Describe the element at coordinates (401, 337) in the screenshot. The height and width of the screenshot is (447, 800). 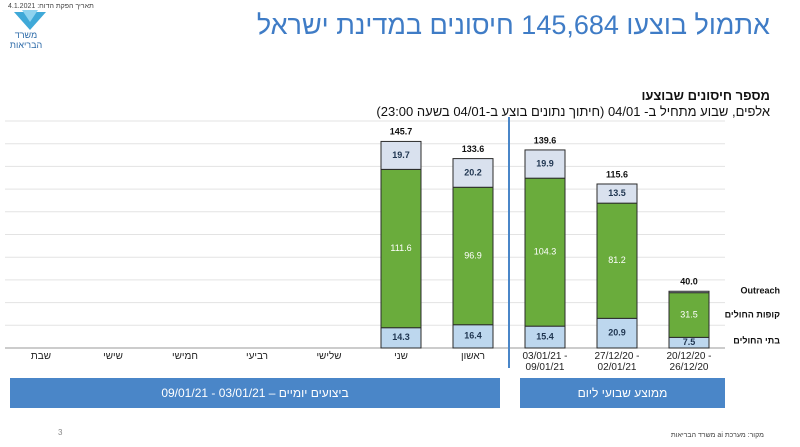
I see `data-label: 14.3` at that location.